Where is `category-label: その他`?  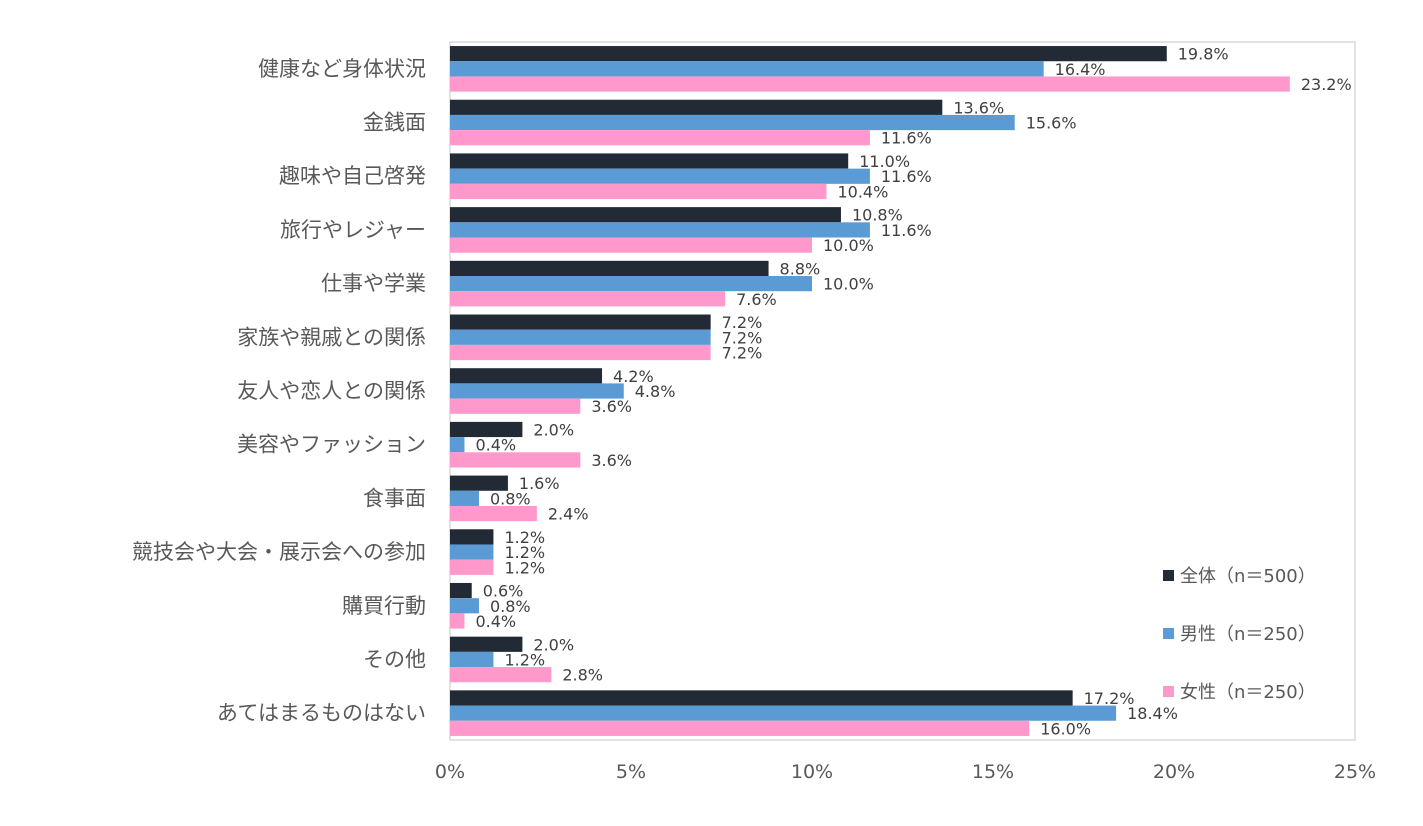
category-label: その他 is located at coordinates (394, 659).